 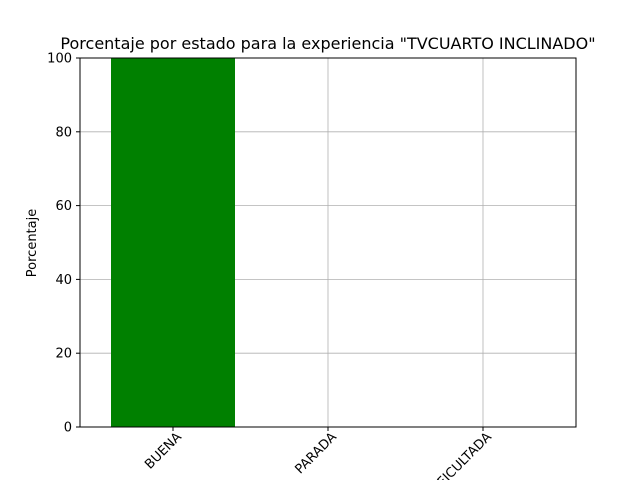 What do you see at coordinates (63, 280) in the screenshot?
I see `y-tick-label: 40` at bounding box center [63, 280].